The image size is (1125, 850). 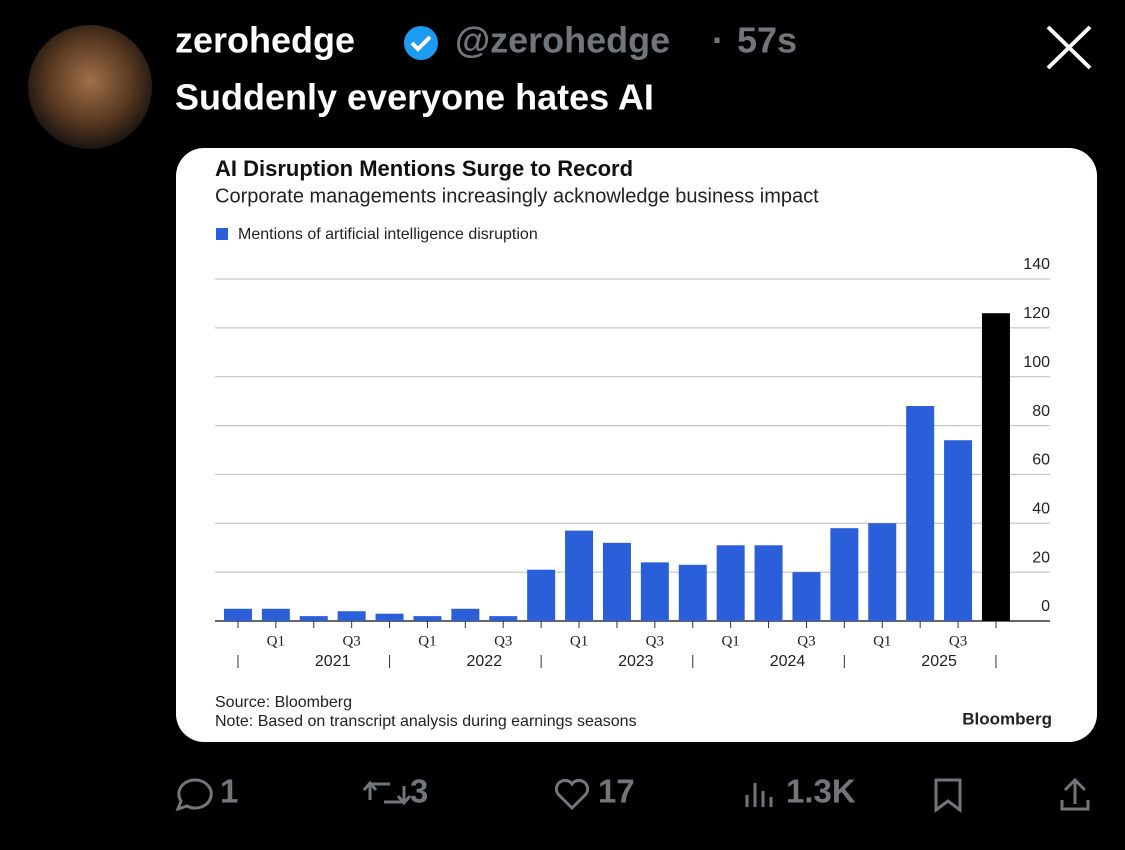 What do you see at coordinates (1045, 606) in the screenshot?
I see `y-tick-label: 0` at bounding box center [1045, 606].